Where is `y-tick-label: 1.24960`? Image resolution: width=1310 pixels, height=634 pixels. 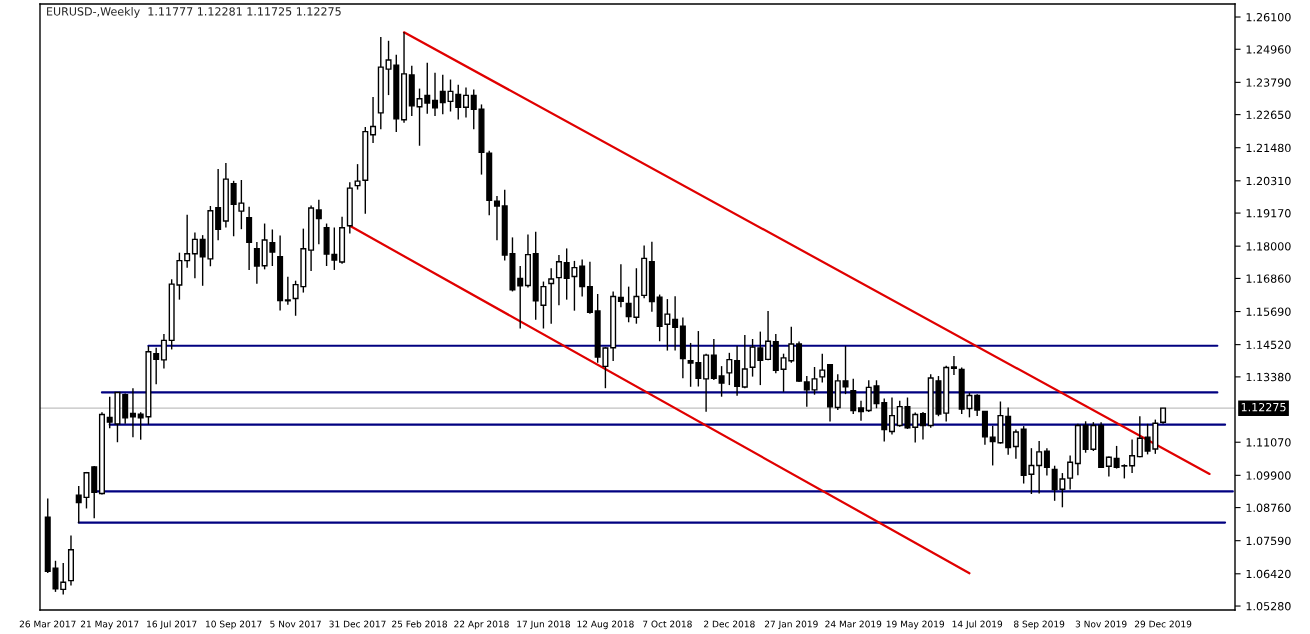
y-tick-label: 1.24960 is located at coordinates (1268, 49).